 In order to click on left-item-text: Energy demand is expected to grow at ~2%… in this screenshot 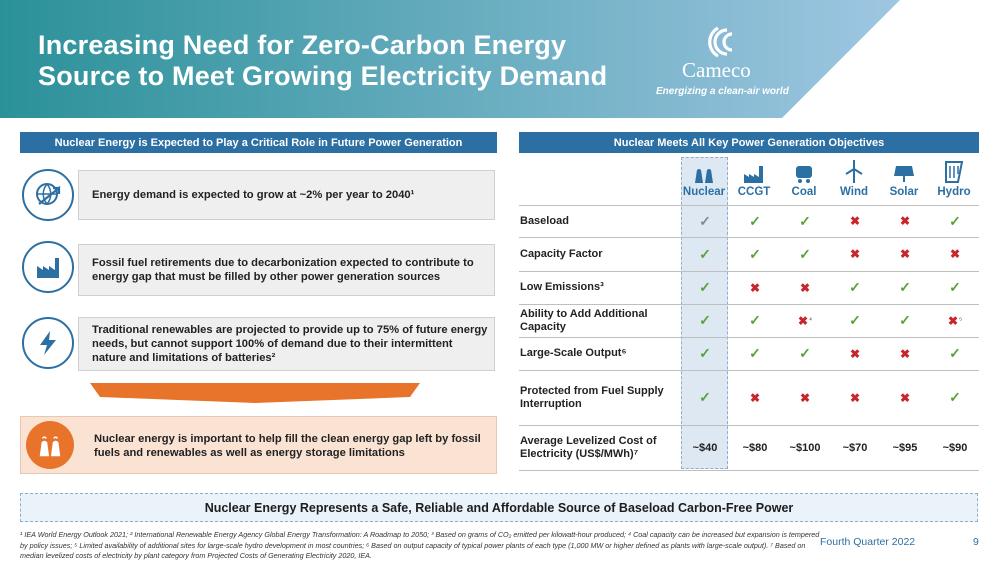, I will do `click(253, 195)`.